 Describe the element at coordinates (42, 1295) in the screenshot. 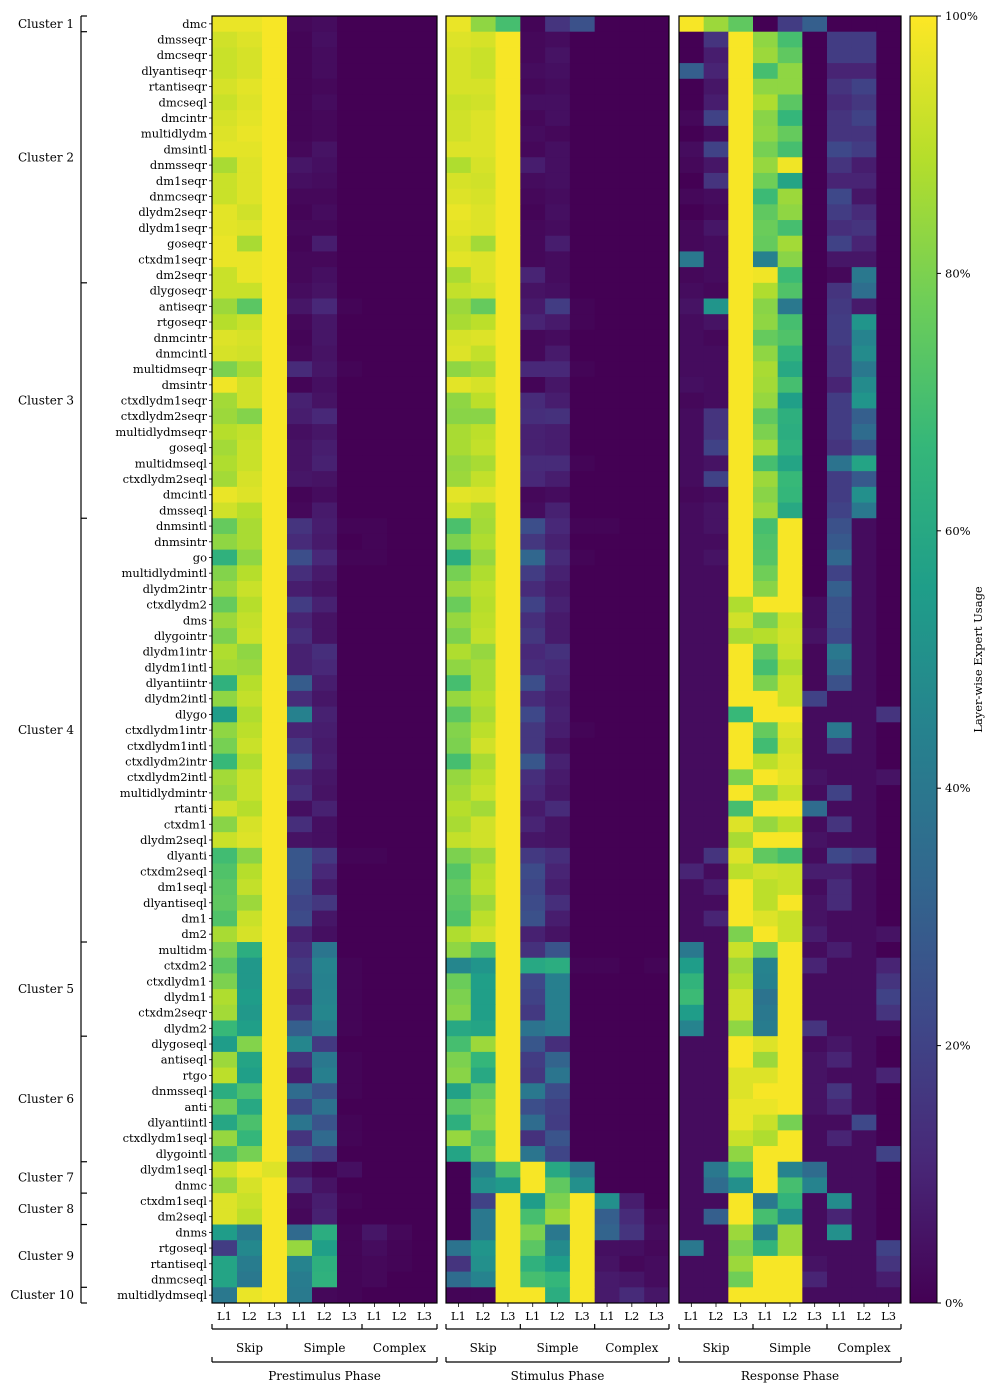

I see `cluster-label: Cluster 10` at that location.